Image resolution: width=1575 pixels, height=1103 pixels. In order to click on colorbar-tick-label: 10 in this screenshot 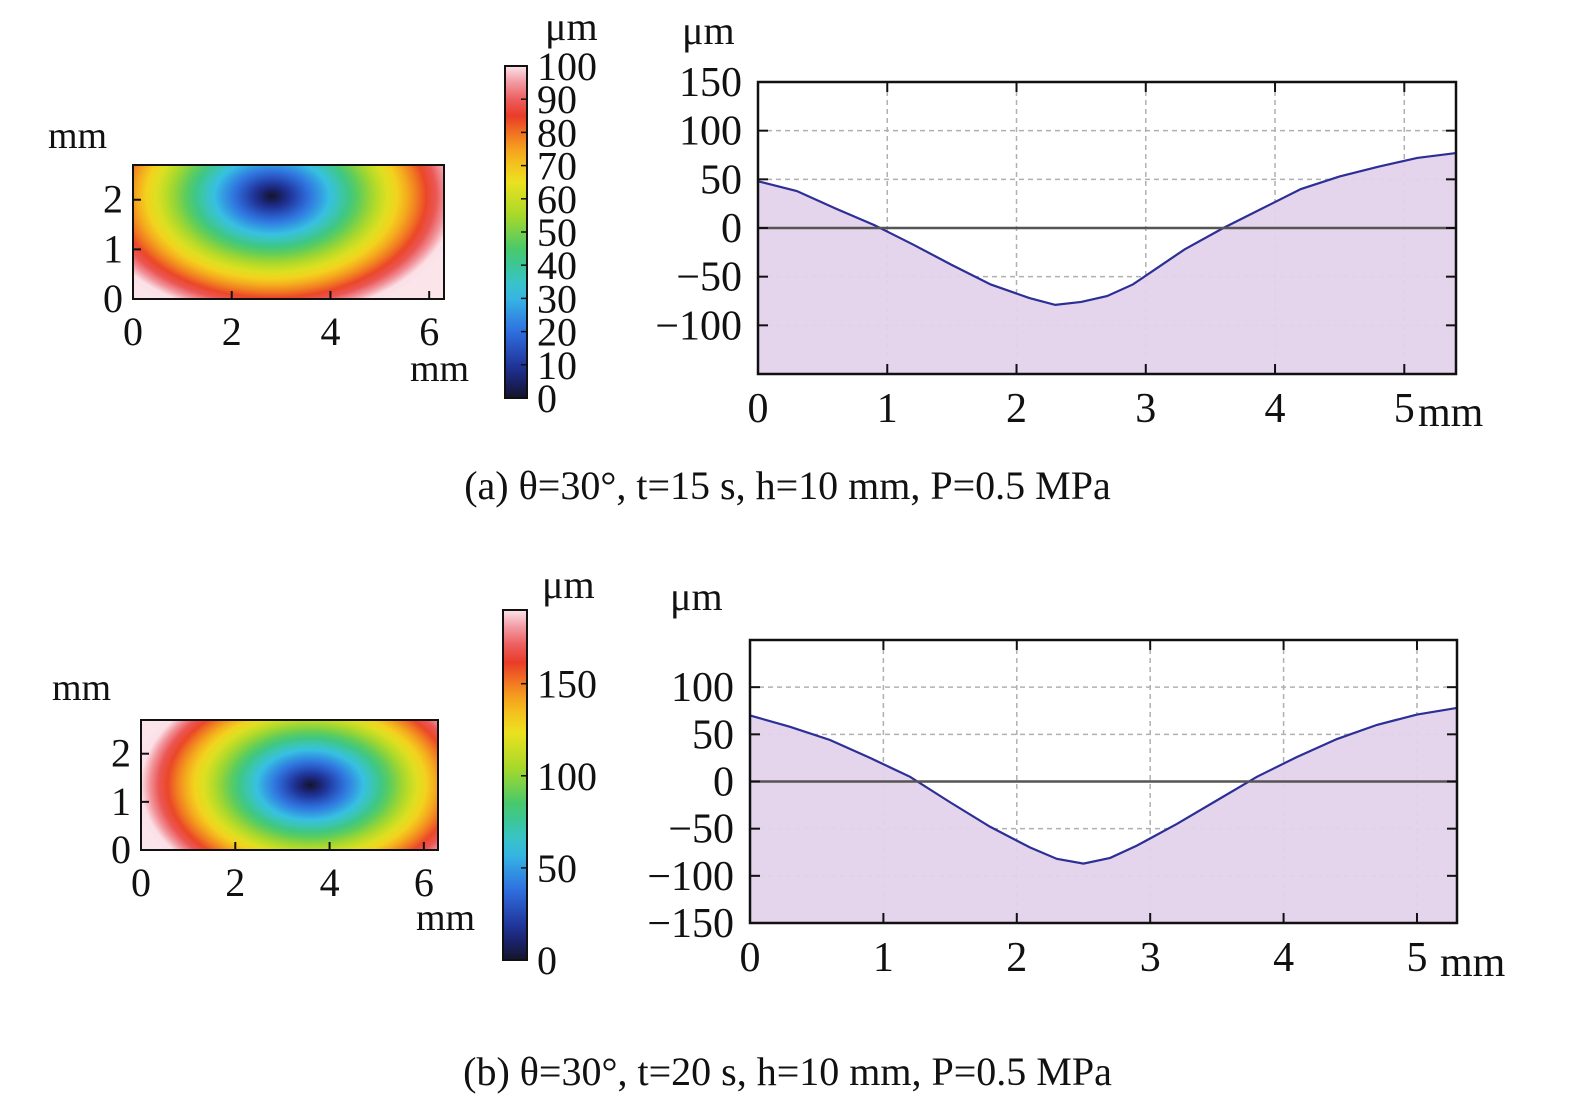, I will do `click(557, 365)`.